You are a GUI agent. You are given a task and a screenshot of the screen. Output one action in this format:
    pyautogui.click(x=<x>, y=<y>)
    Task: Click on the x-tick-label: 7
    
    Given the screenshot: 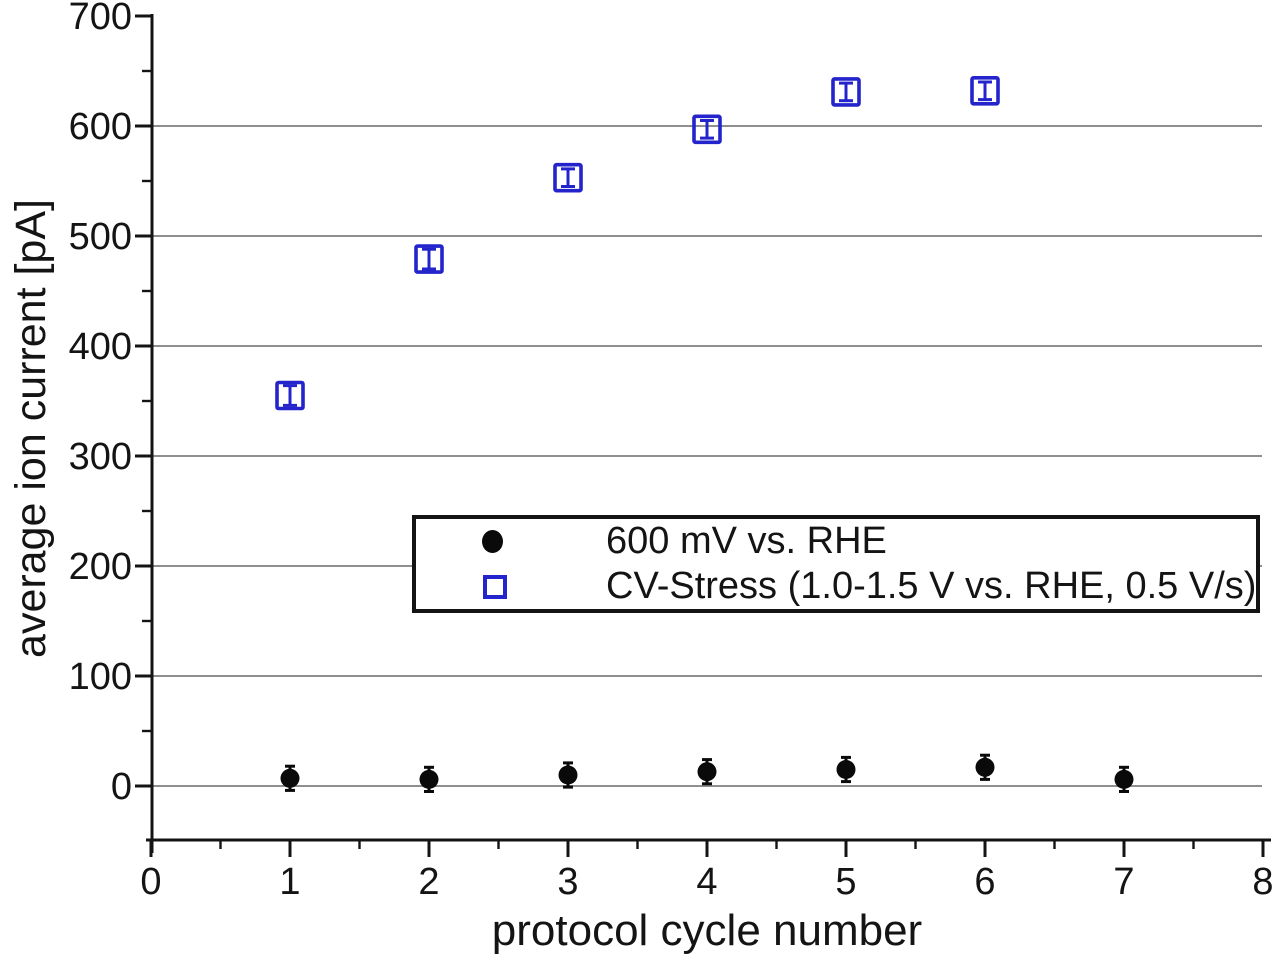 What is the action you would take?
    pyautogui.click(x=1123, y=882)
    